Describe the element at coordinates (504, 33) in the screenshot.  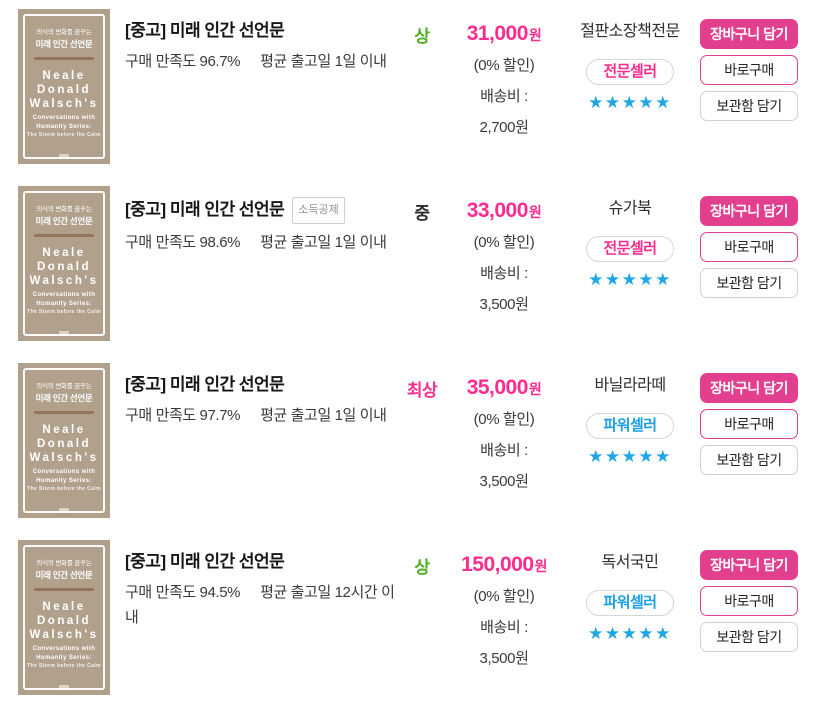
I see `item-price: 31,000원` at that location.